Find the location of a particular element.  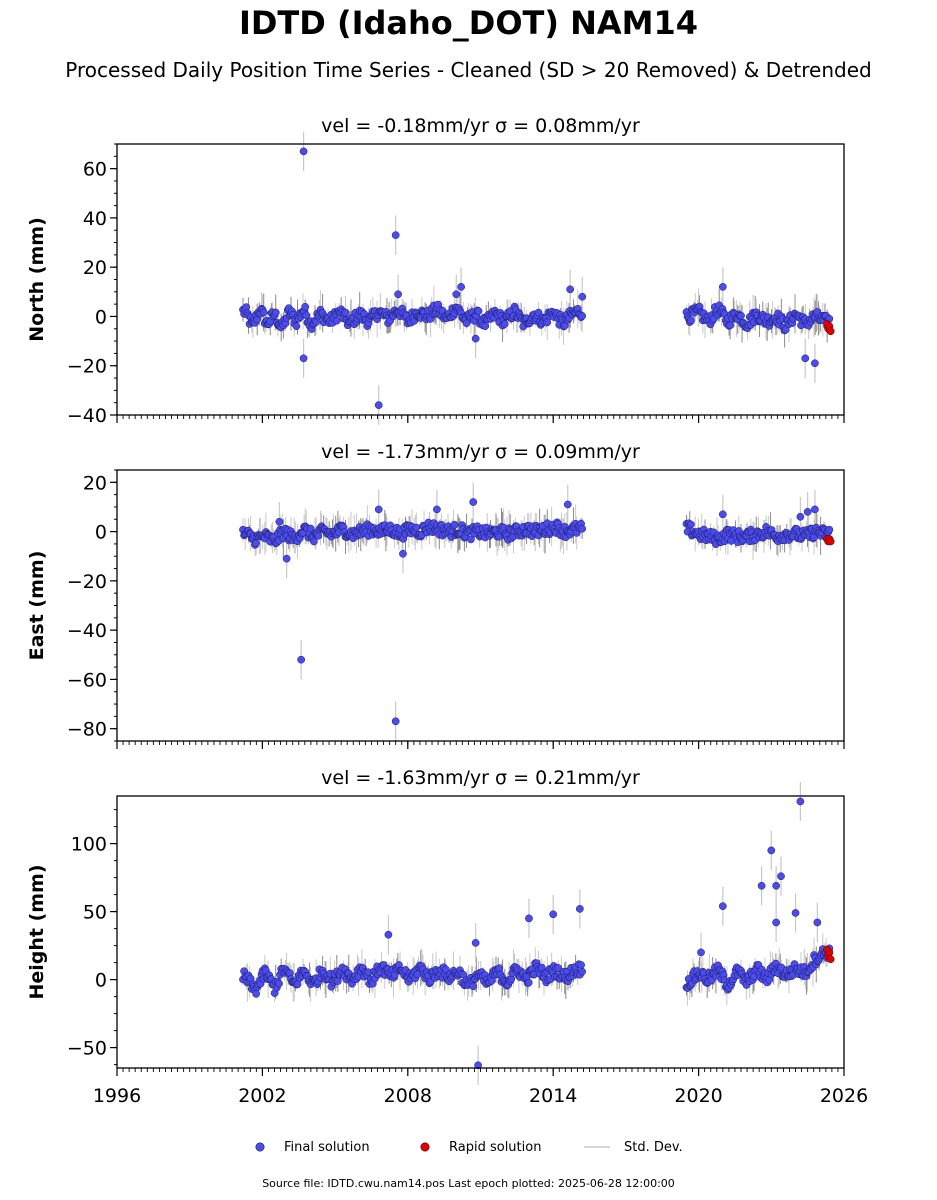

height-ylabel: Height (mm) is located at coordinates (37, 931).